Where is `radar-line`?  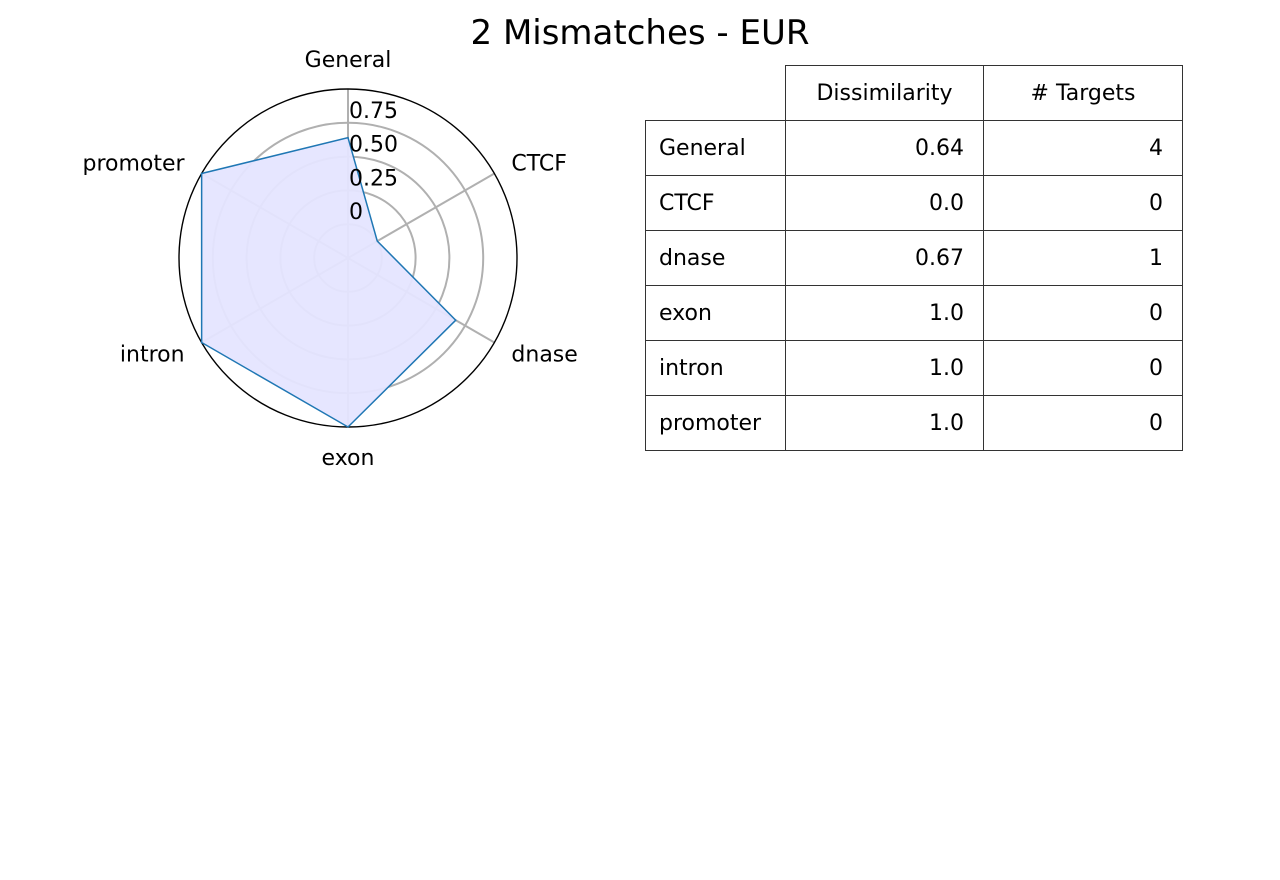
radar-line is located at coordinates (328, 282).